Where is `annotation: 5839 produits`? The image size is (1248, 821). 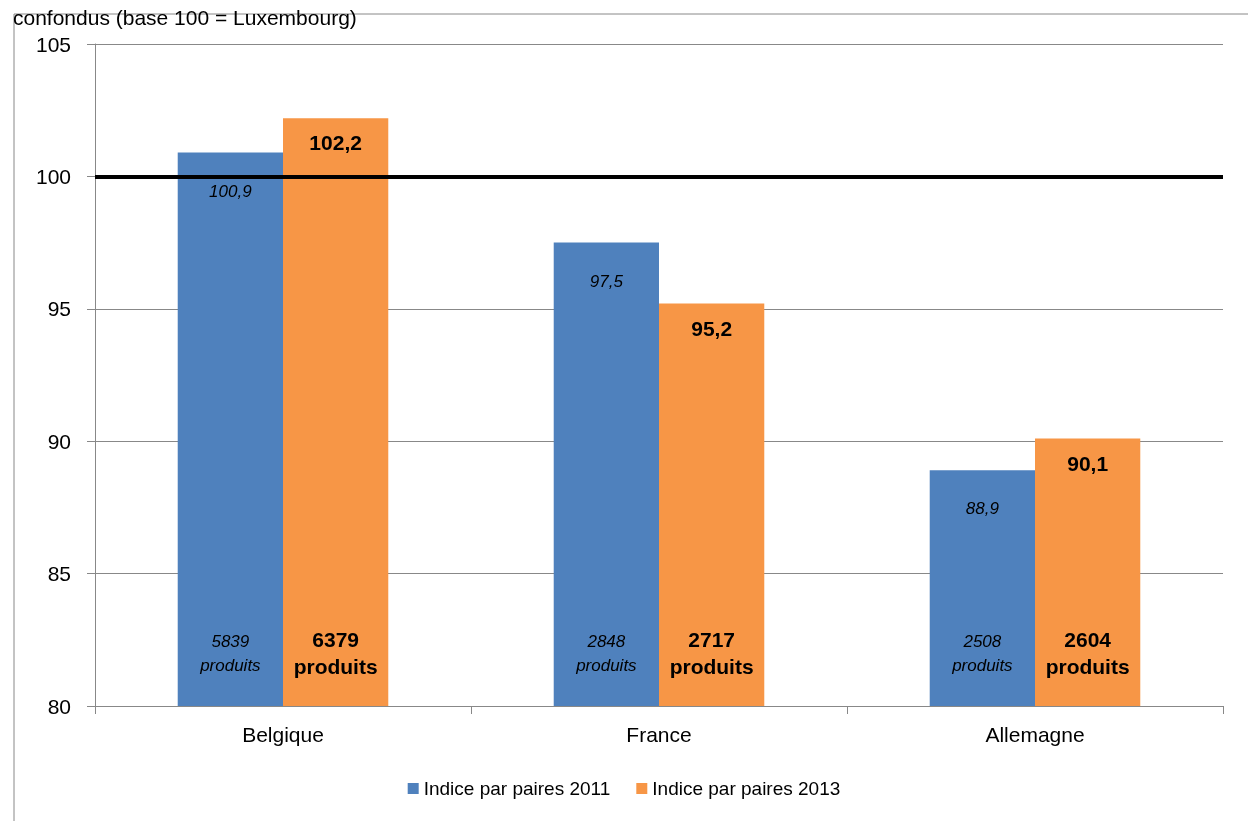
annotation: 5839 produits is located at coordinates (230, 653).